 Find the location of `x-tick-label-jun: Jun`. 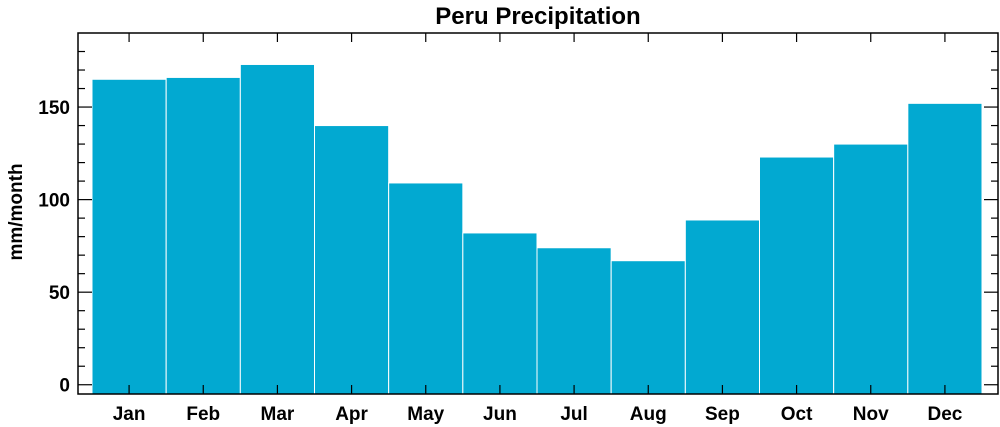

x-tick-label-jun: Jun is located at coordinates (500, 414).